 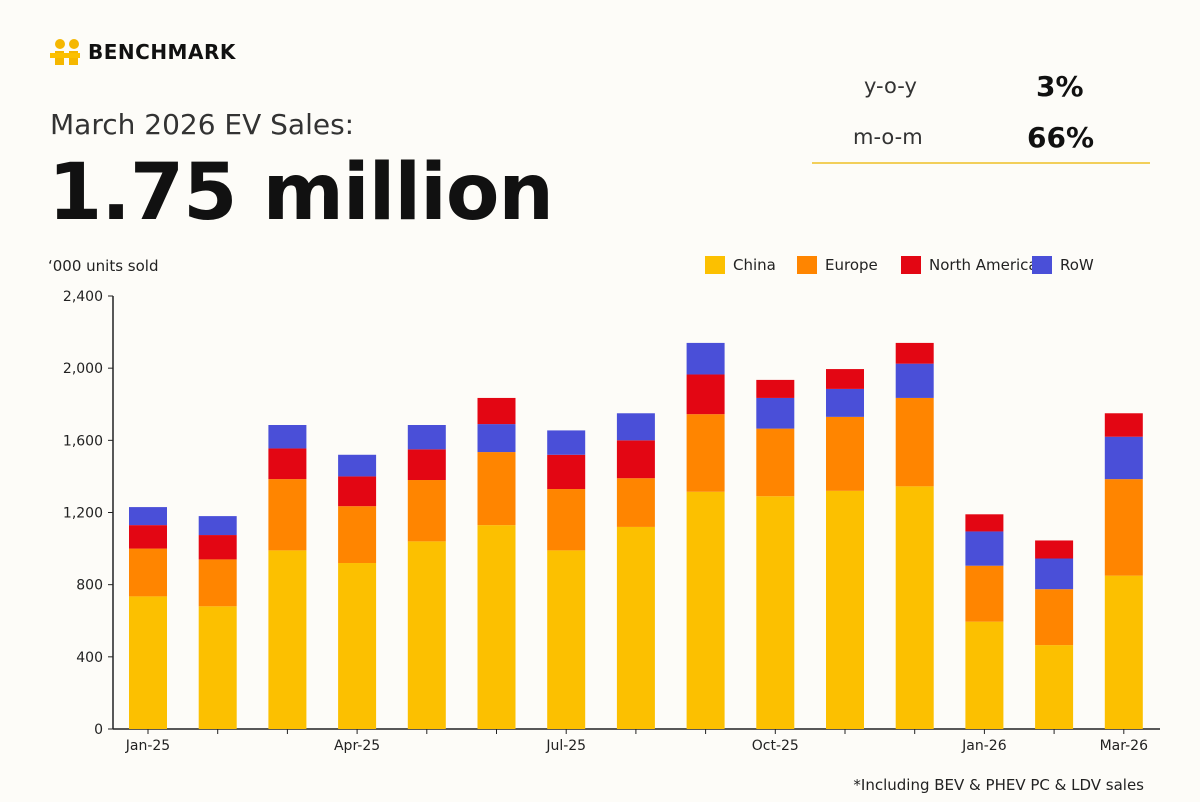 I want to click on brand-name: BENCHMARK, so click(x=162, y=52).